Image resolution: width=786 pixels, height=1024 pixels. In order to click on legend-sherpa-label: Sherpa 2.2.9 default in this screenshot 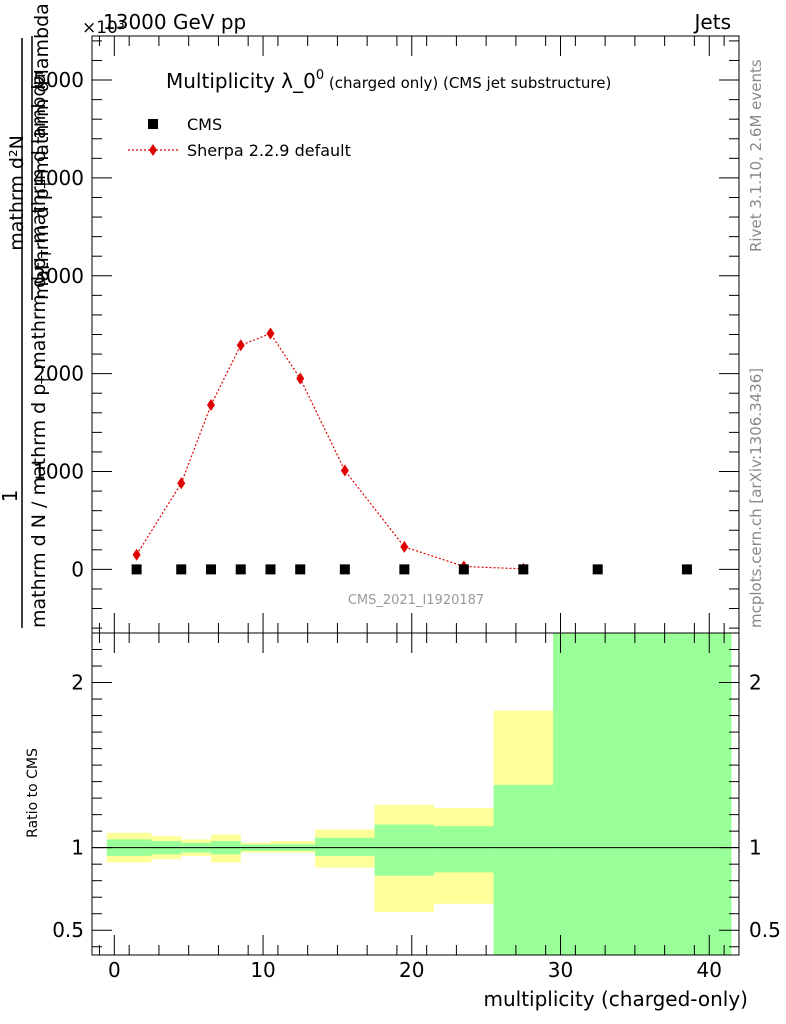, I will do `click(269, 150)`.